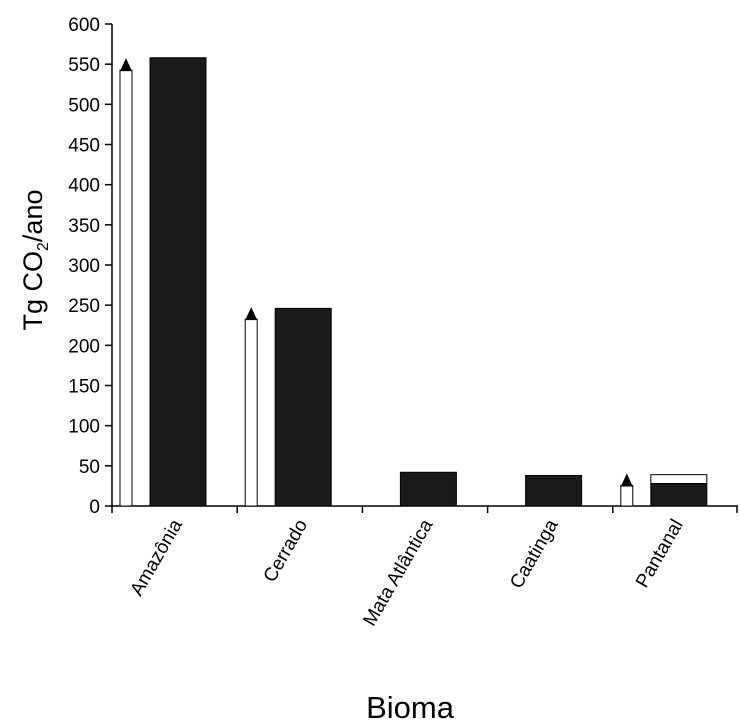  I want to click on y-tick-label: 350, so click(84, 226).